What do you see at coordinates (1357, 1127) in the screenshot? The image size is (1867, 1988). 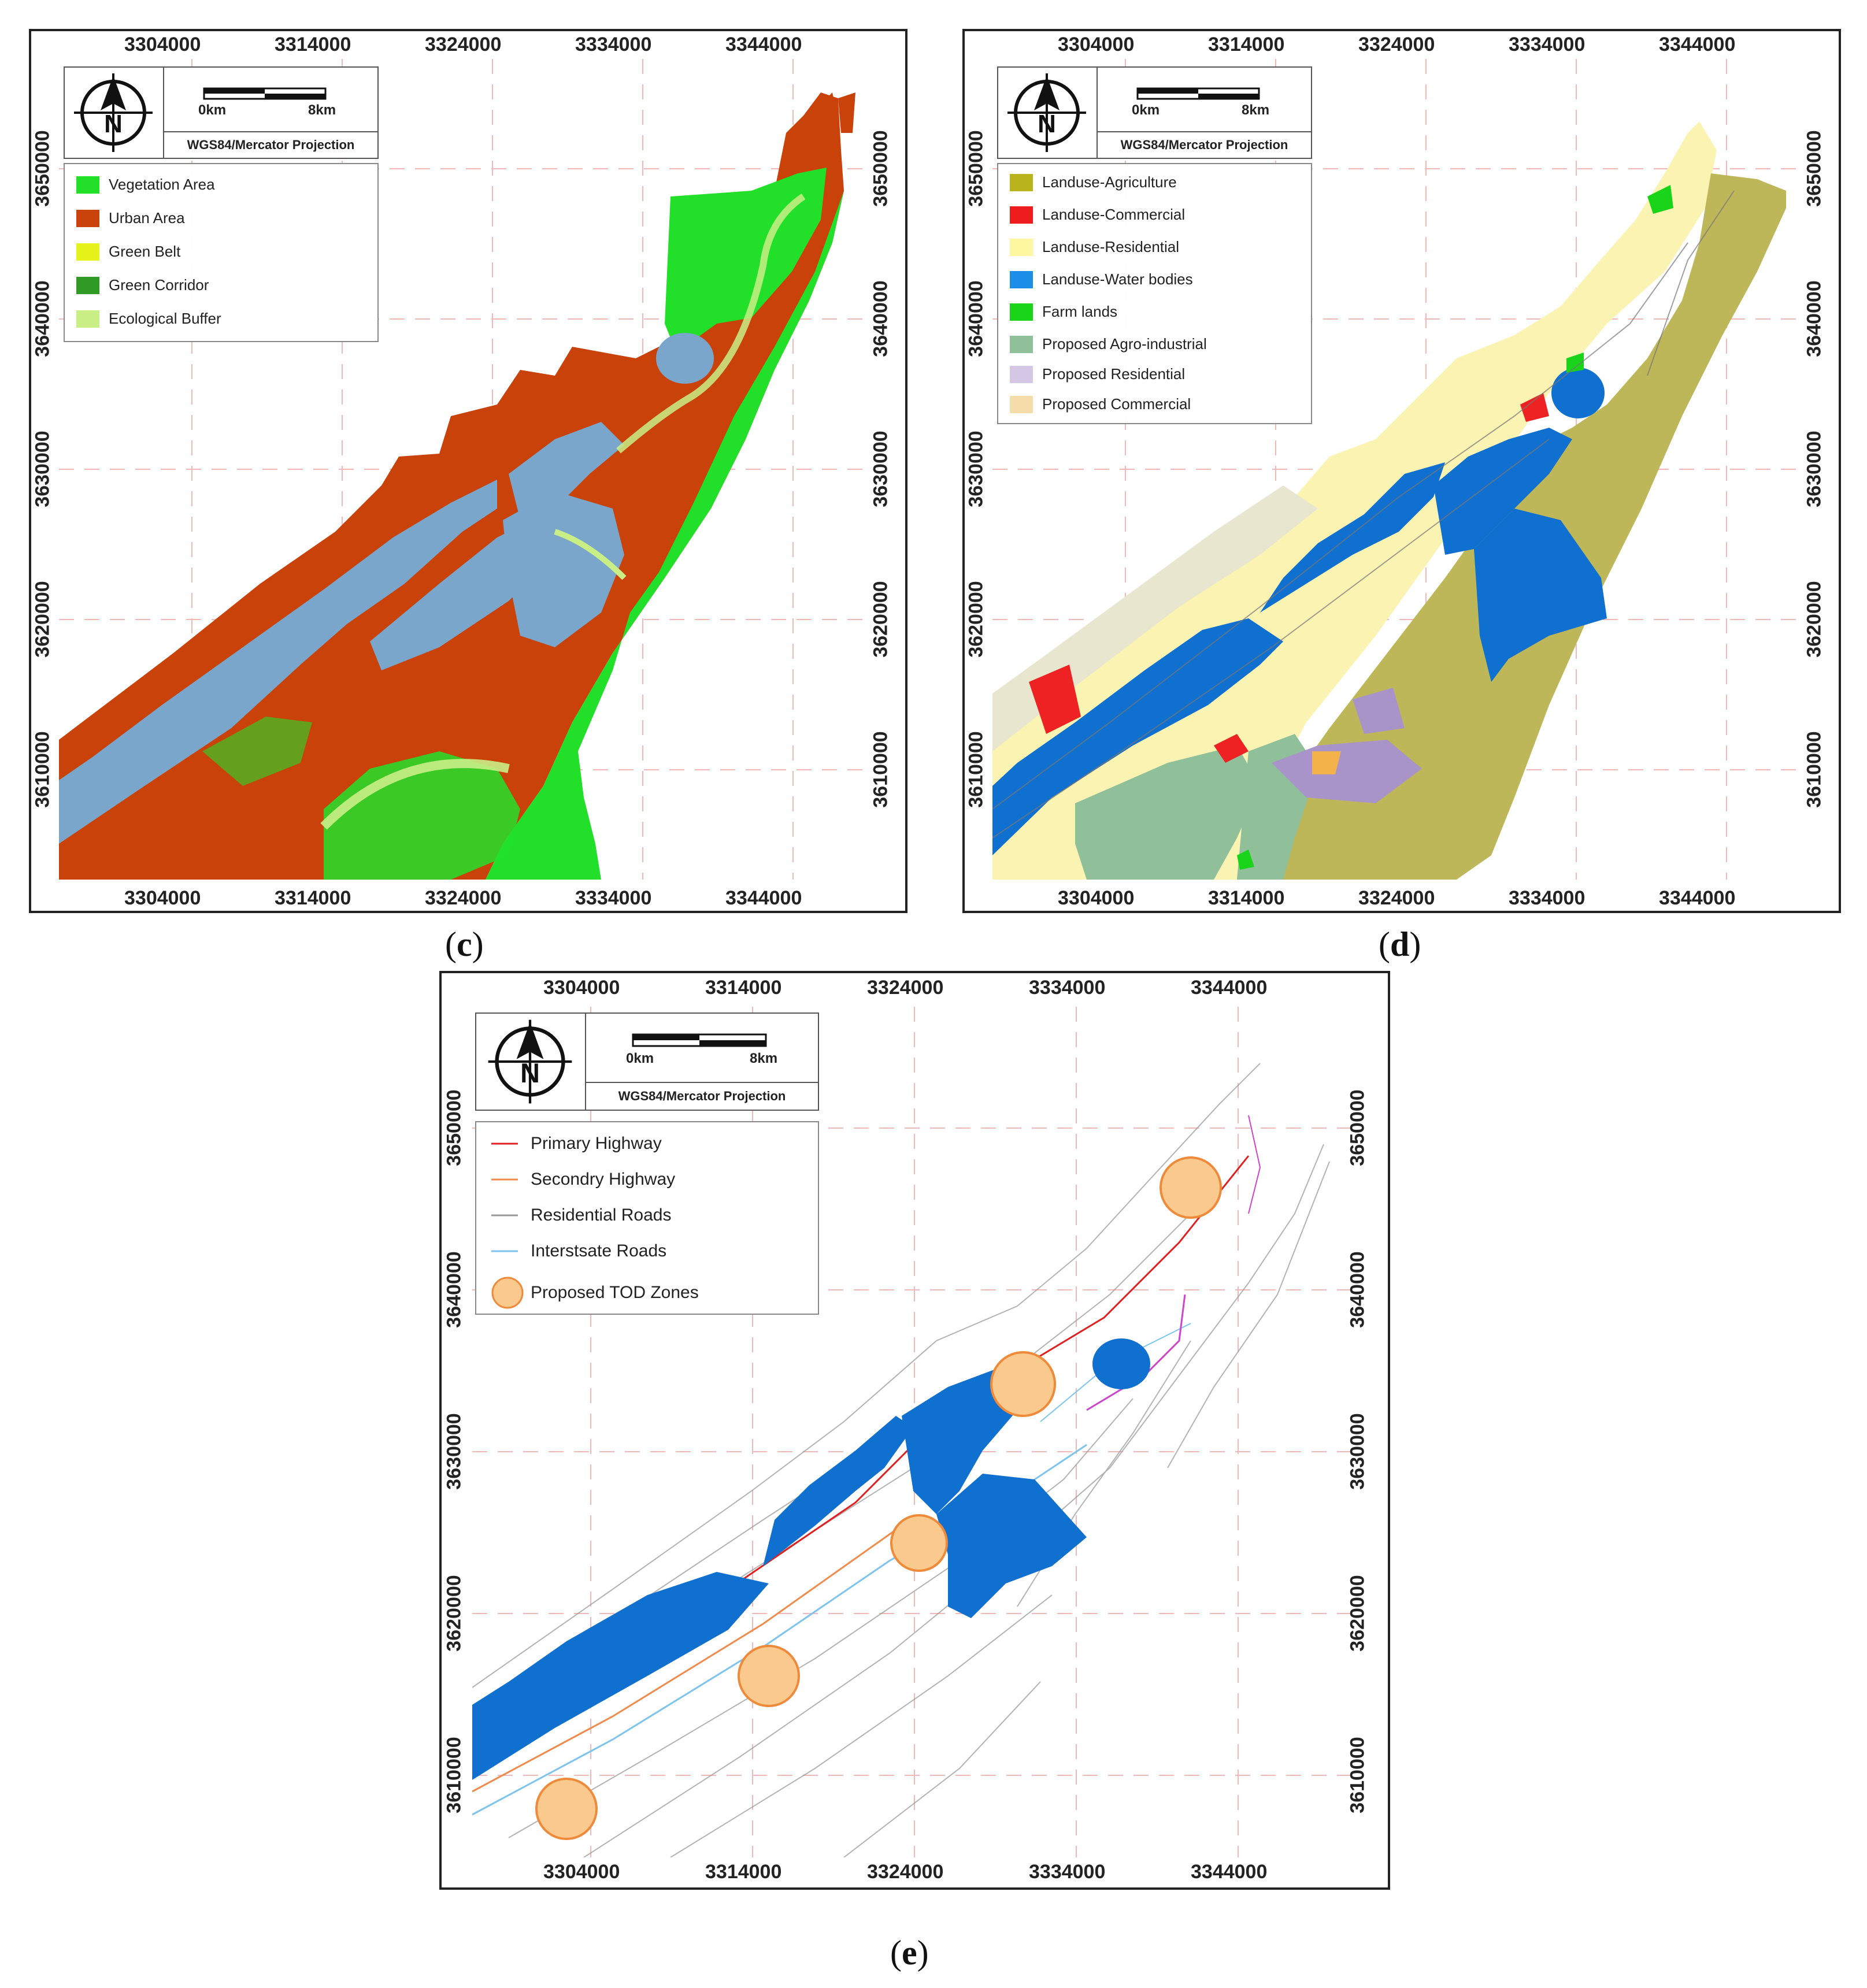 I see `y-tick-right-e-1: 3650000` at bounding box center [1357, 1127].